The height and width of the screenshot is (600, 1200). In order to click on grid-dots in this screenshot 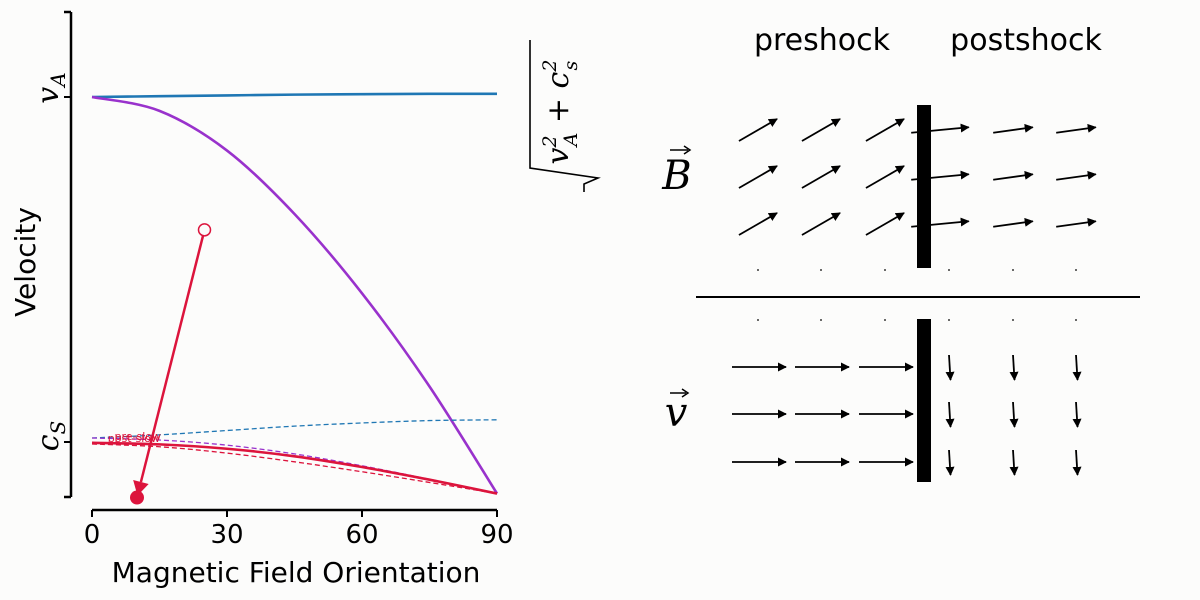, I will do `click(917, 295)`.